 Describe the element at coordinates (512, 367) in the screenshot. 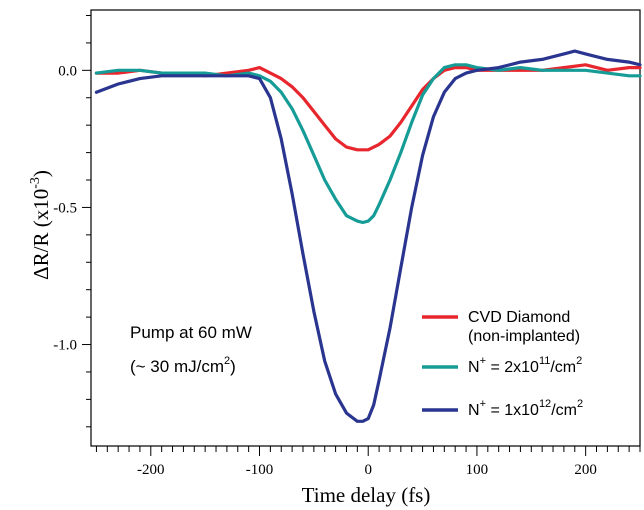

I see `legend-label-2e11-mid: = 2x10` at that location.